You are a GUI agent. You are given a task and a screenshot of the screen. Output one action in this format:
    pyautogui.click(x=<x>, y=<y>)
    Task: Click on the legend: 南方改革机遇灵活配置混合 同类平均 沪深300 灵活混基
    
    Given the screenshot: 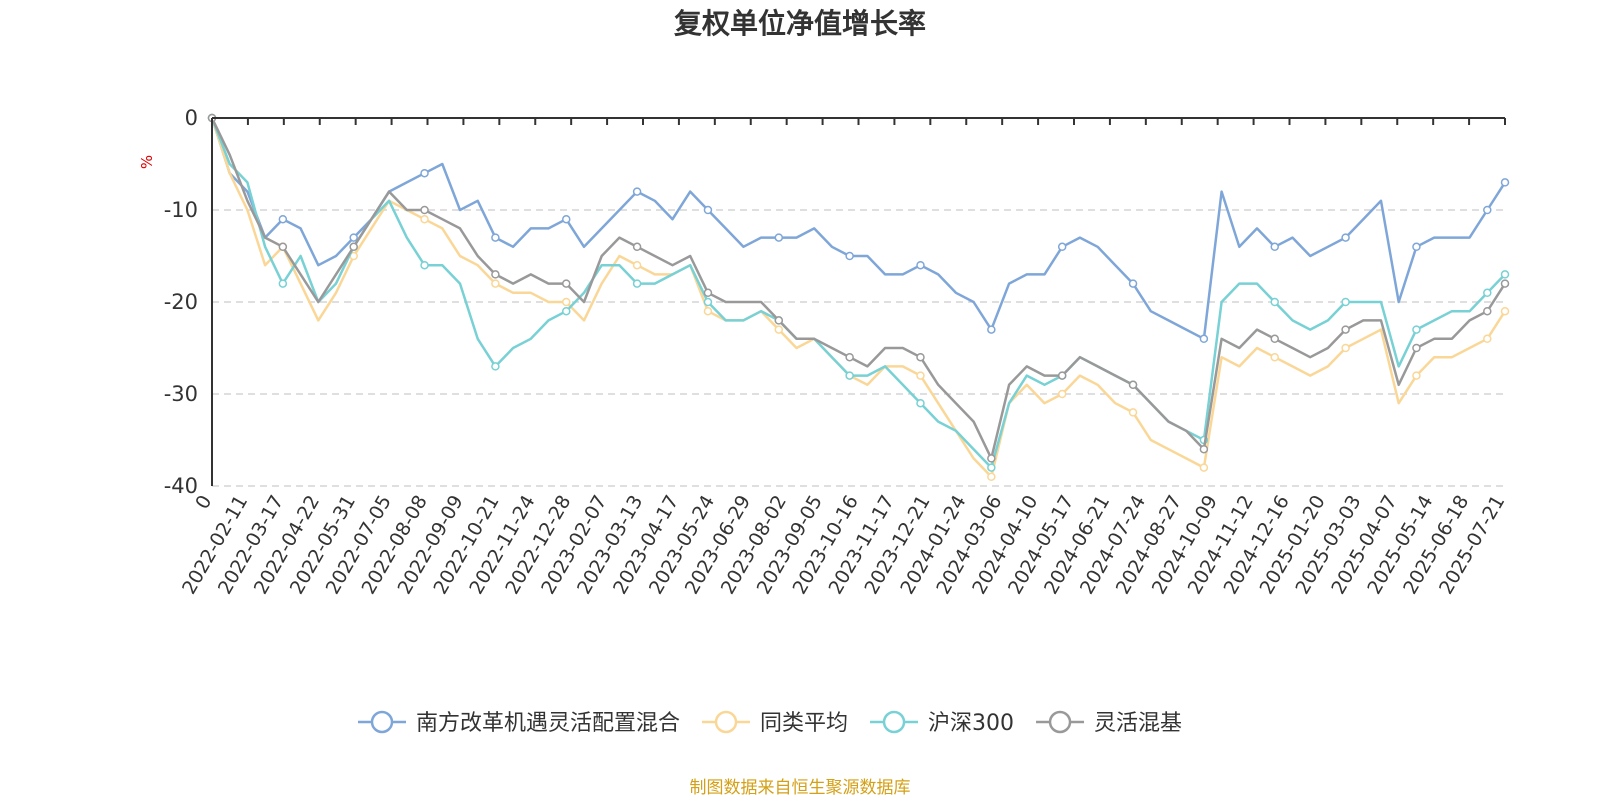 What is the action you would take?
    pyautogui.click(x=770, y=723)
    